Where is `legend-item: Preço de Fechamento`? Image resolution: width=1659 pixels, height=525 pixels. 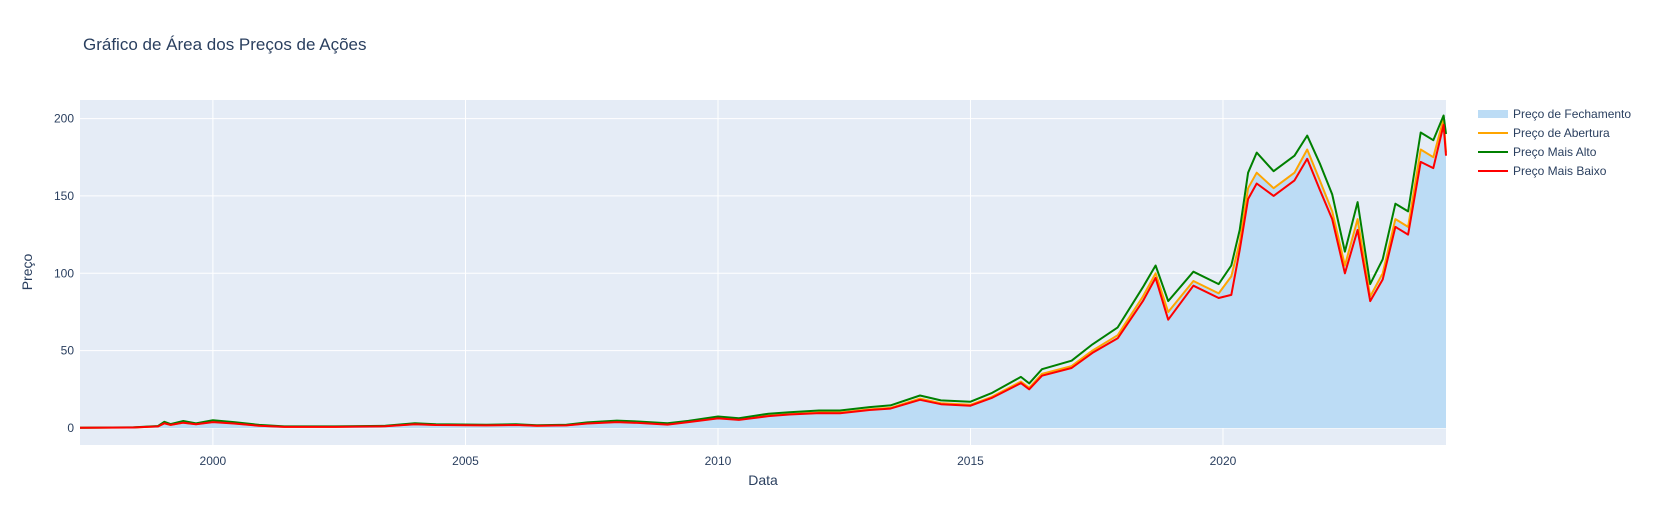
legend-item: Preço de Fechamento is located at coordinates (1554, 114).